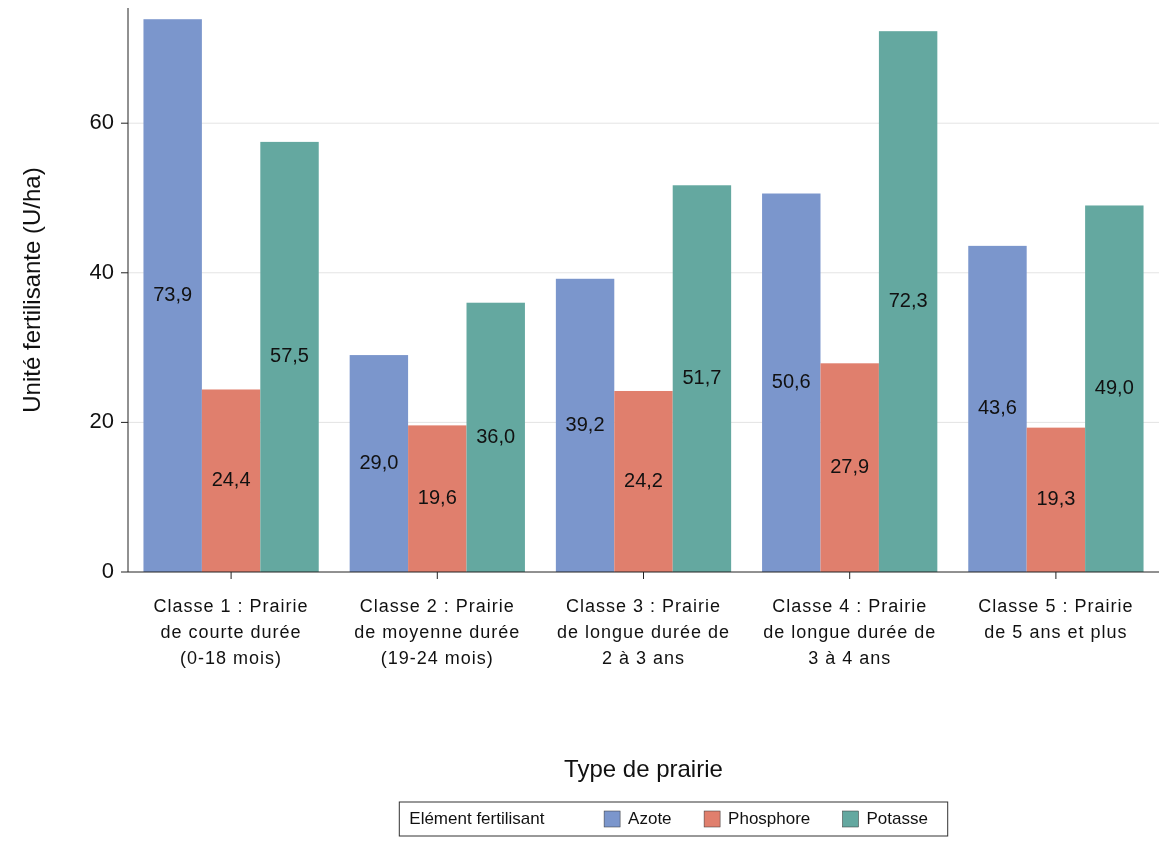 The height and width of the screenshot is (842, 1167). I want to click on data-label: 29,0, so click(379, 461).